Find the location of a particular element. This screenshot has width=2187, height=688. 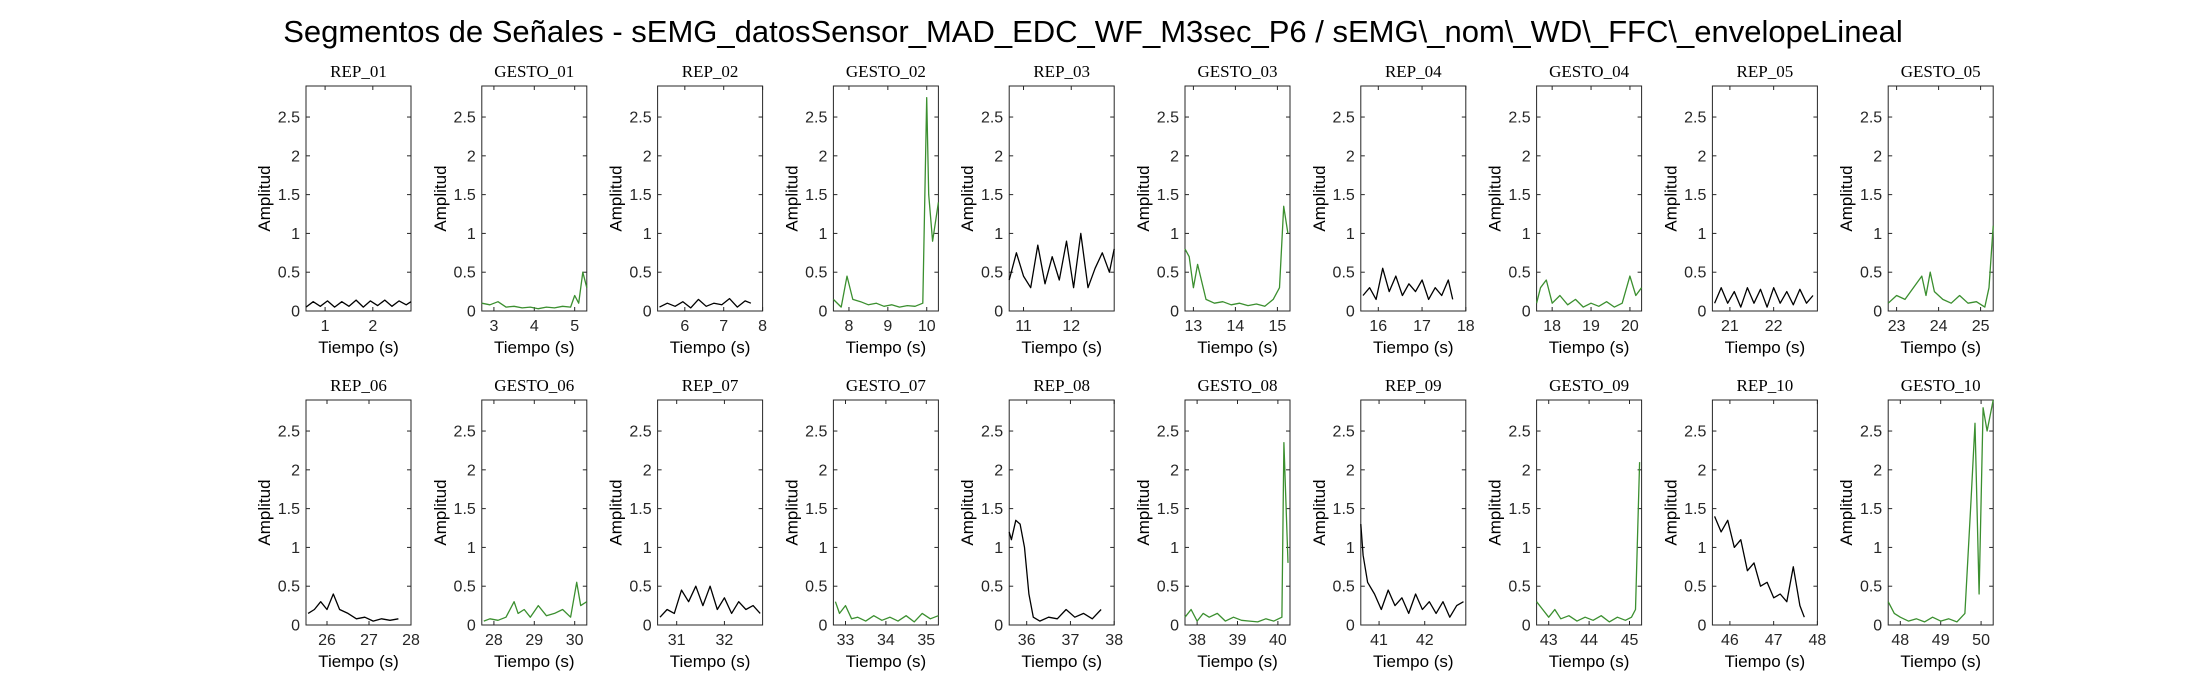

x-tick-label: 49 is located at coordinates (1941, 640).